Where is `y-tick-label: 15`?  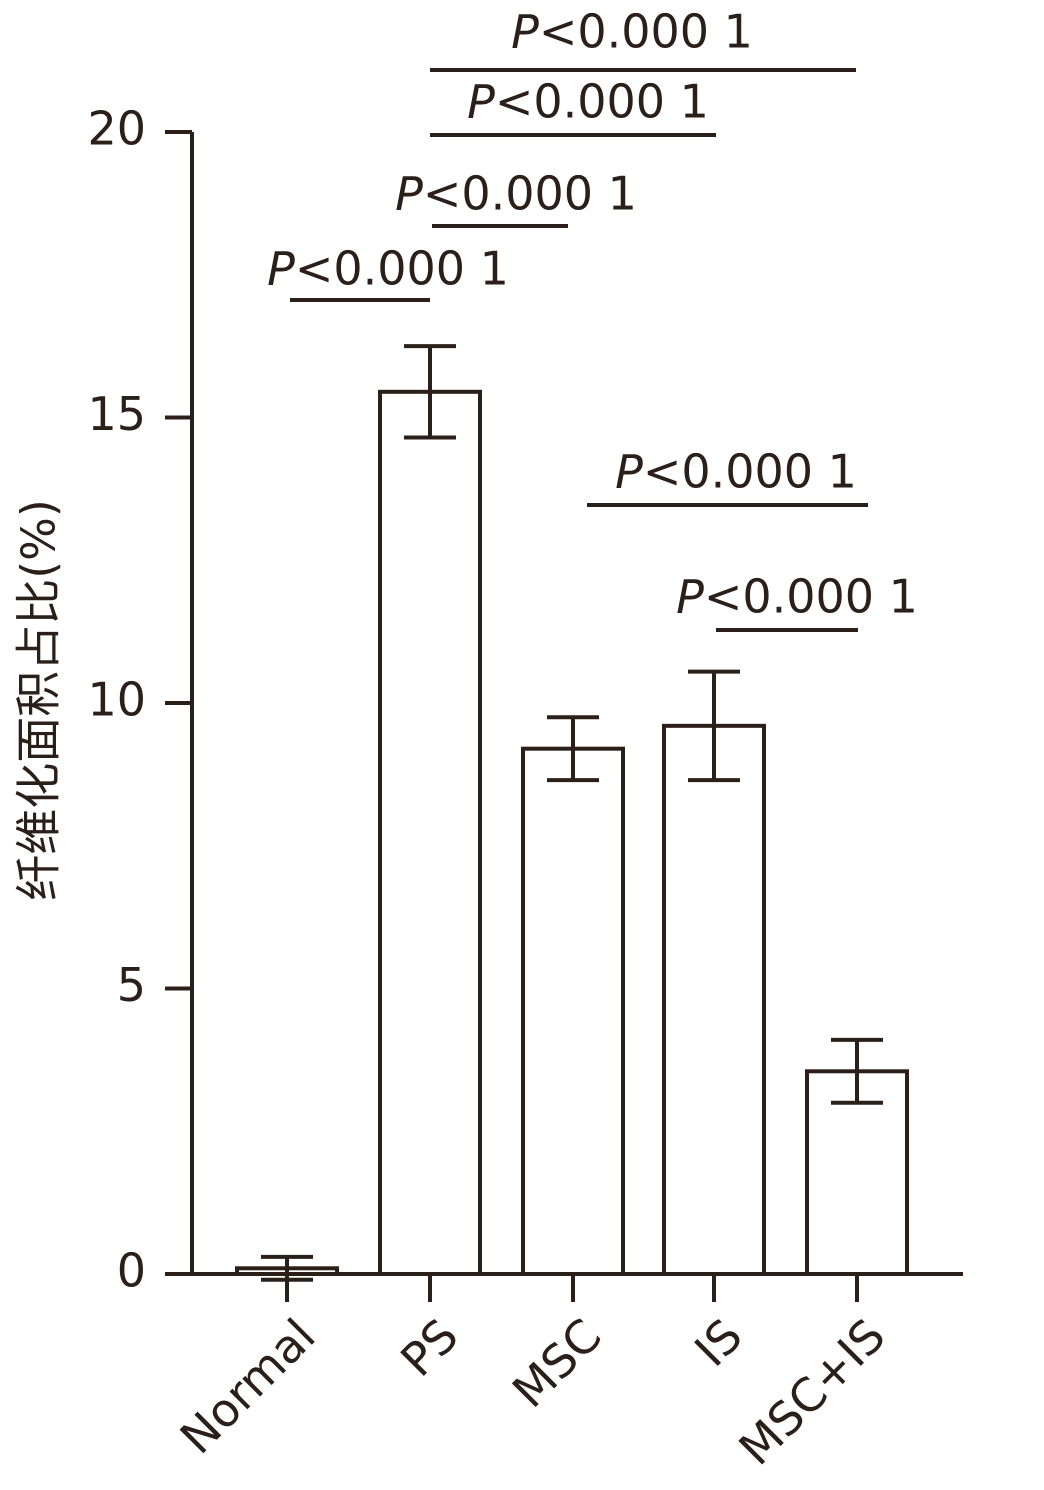
y-tick-label: 15 is located at coordinates (116, 414).